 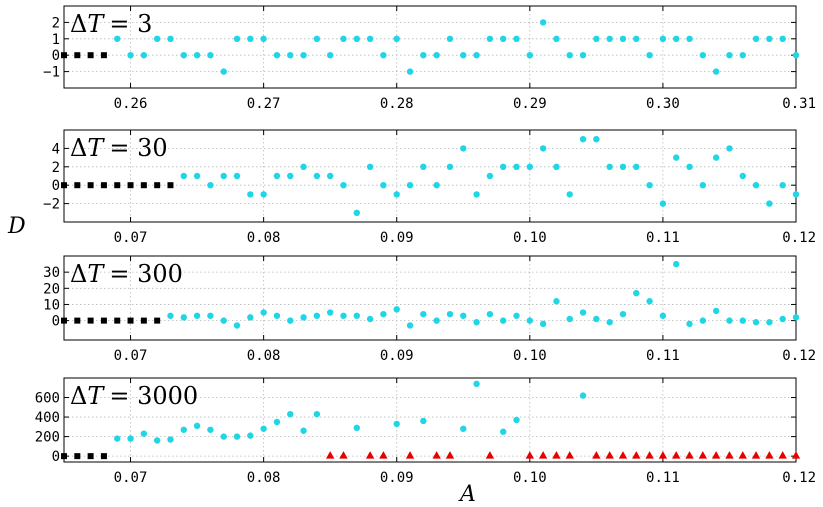 I want to click on y-tick-label: 30, so click(x=51, y=273).